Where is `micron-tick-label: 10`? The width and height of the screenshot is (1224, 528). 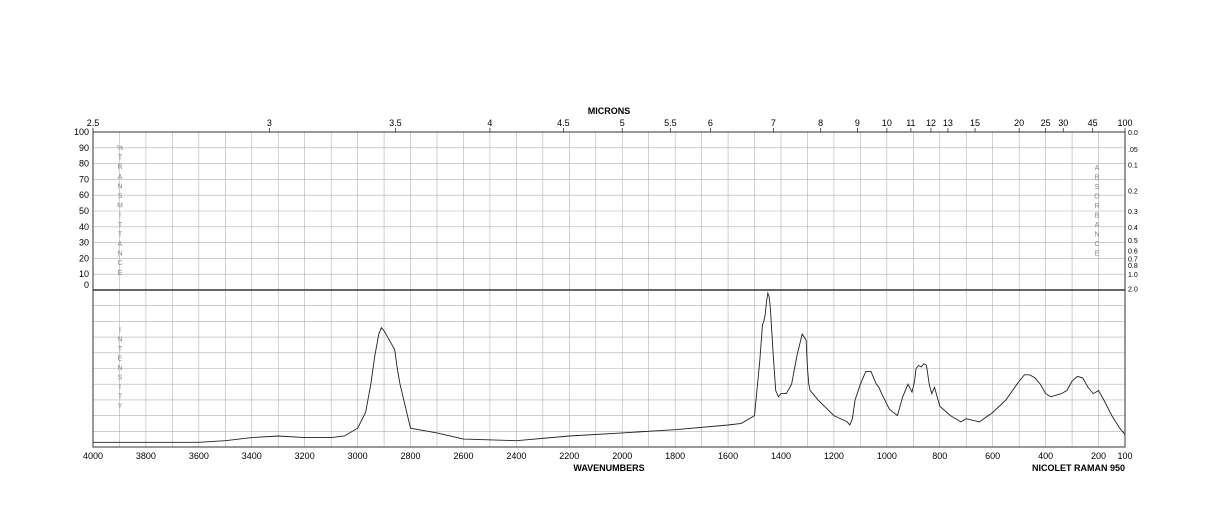
micron-tick-label: 10 is located at coordinates (887, 123).